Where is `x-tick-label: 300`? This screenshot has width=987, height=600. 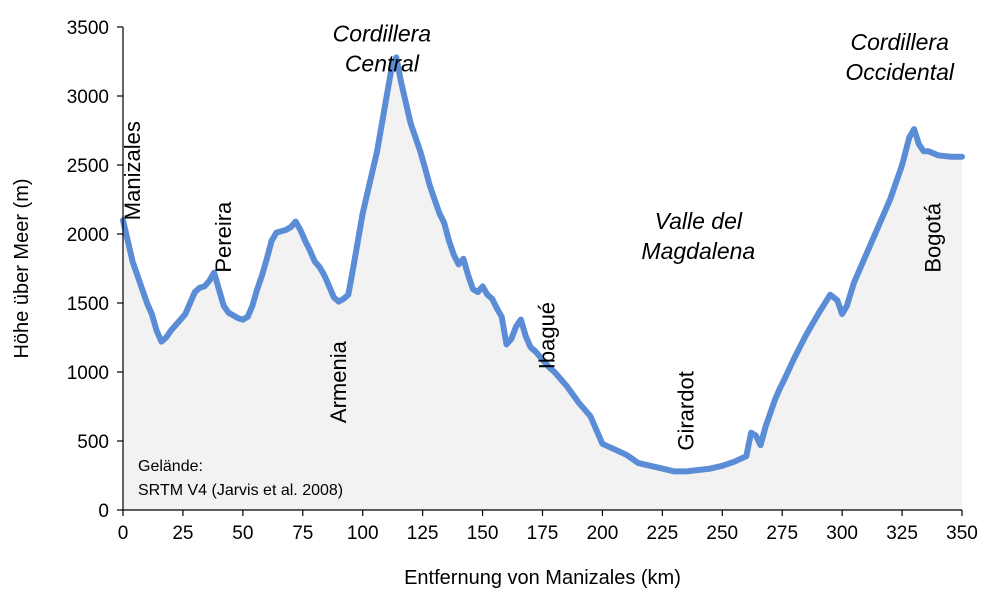
x-tick-label: 300 is located at coordinates (842, 533).